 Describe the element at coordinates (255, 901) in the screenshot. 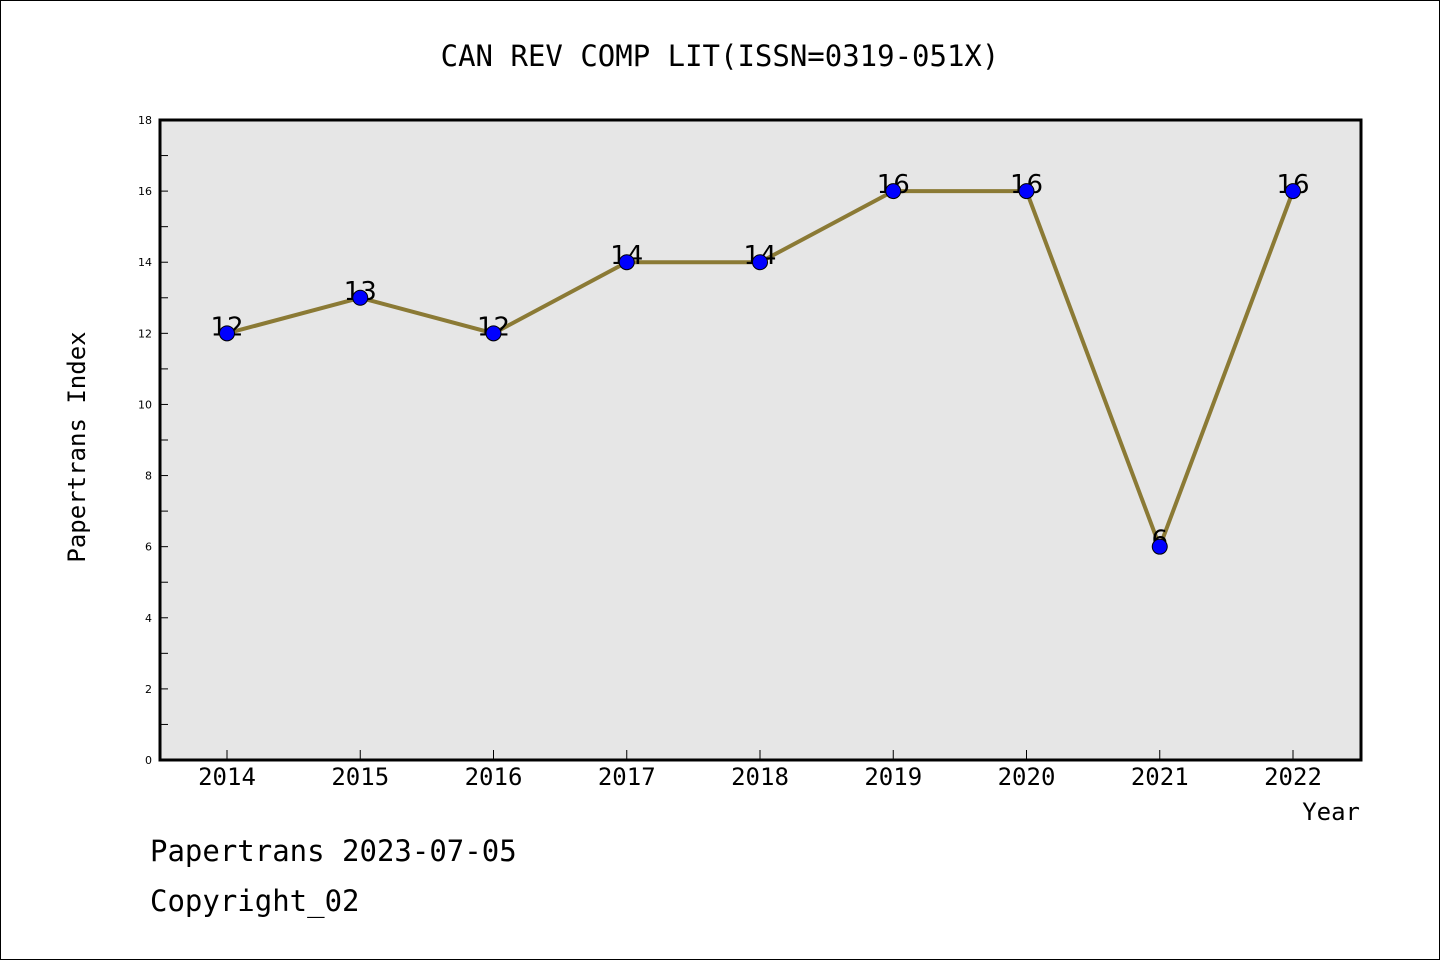

I see `footer-copyright: Copyright_02` at that location.